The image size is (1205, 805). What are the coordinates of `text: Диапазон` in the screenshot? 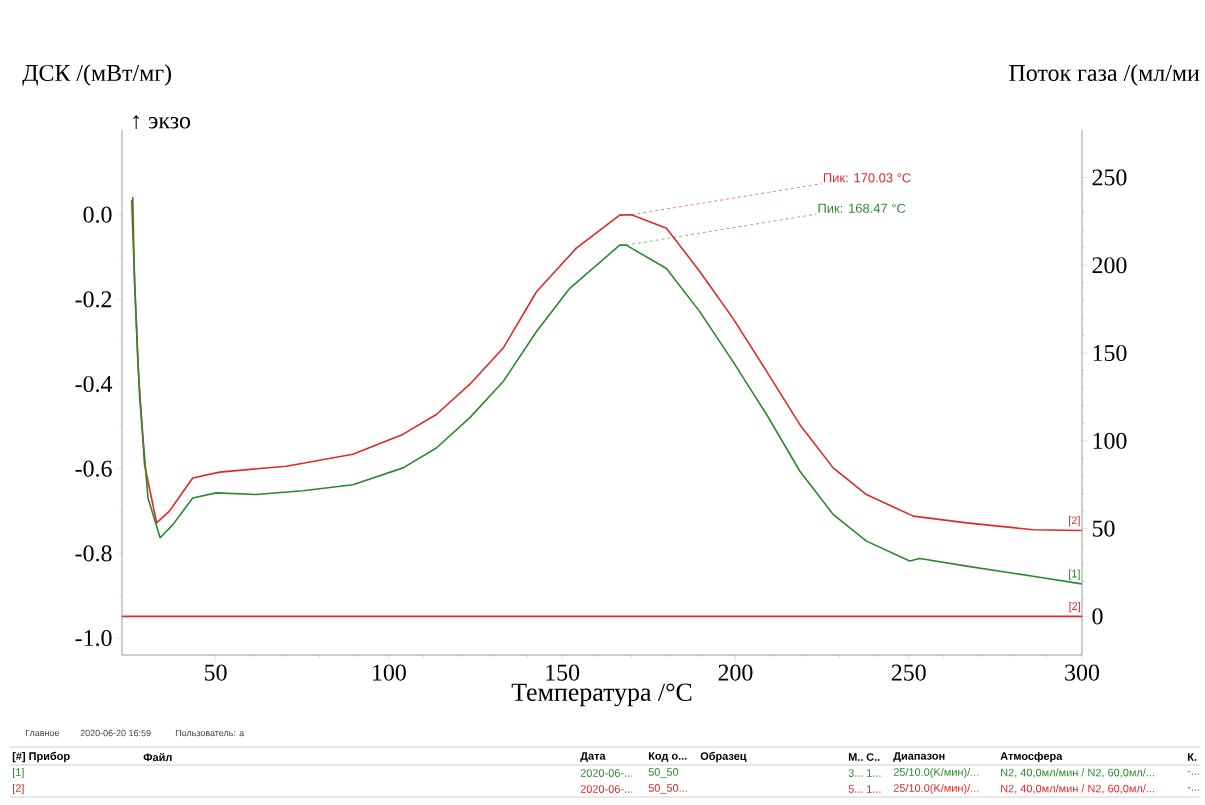 It's located at (919, 757).